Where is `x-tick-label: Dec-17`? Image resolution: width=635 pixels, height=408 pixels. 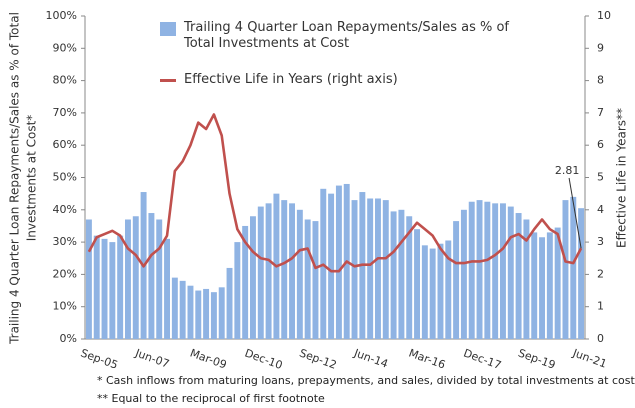
x-tick-label: Dec-17 is located at coordinates (482, 359).